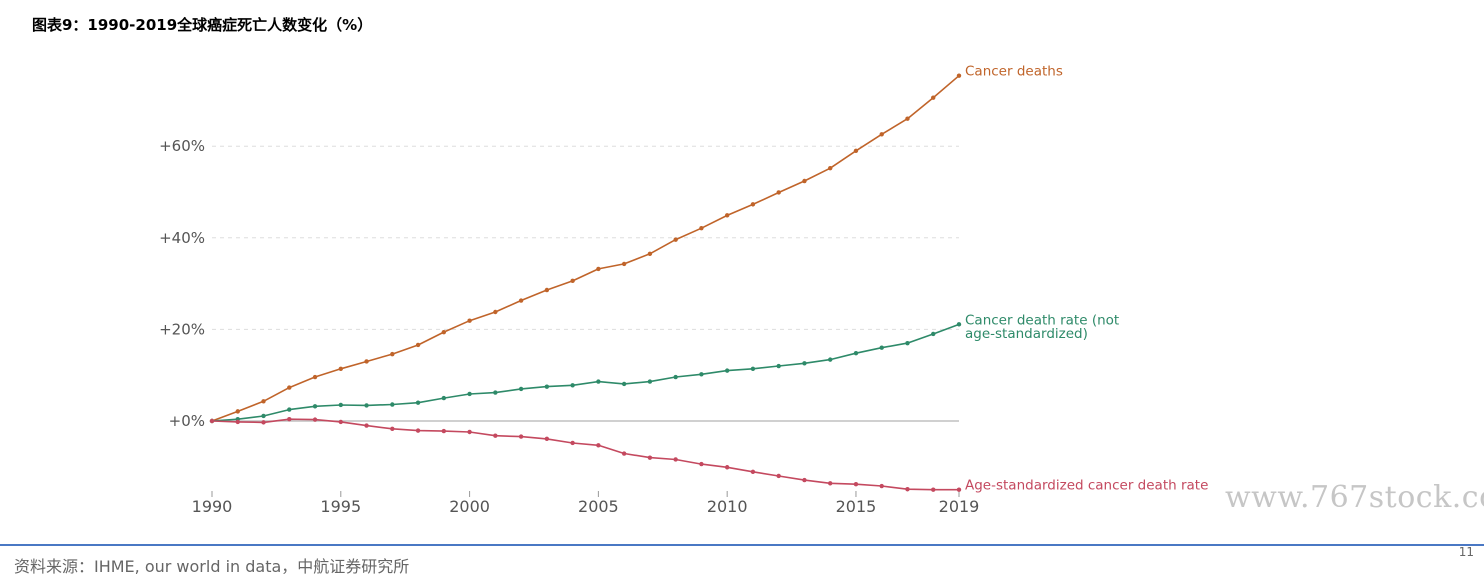  Describe the element at coordinates (598, 506) in the screenshot. I see `x-tick-label: 2005` at that location.